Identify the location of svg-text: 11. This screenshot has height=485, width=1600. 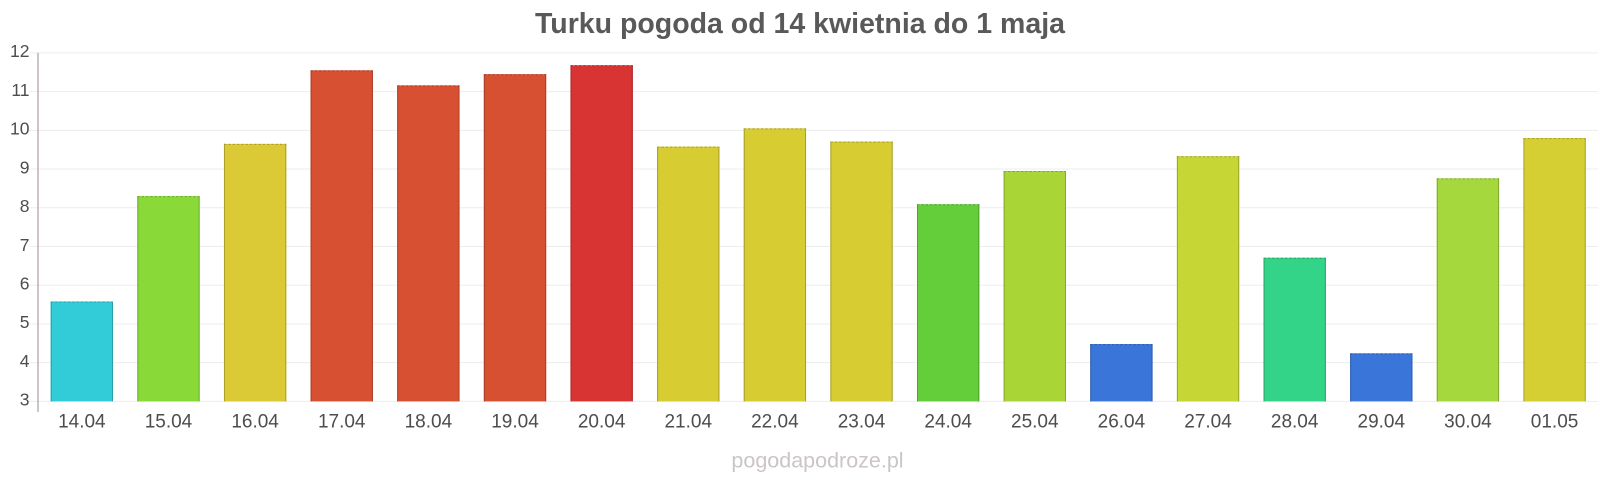
(20, 90).